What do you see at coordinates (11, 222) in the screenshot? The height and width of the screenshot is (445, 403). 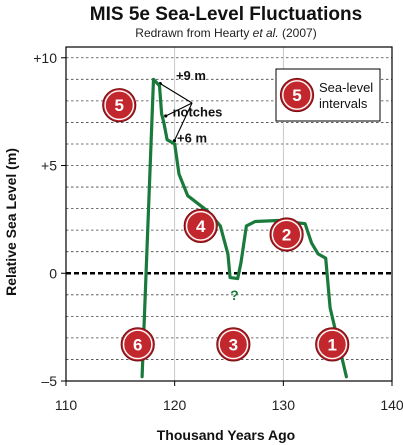 I see `y-axis-label: Relative Sea Level (m)` at bounding box center [11, 222].